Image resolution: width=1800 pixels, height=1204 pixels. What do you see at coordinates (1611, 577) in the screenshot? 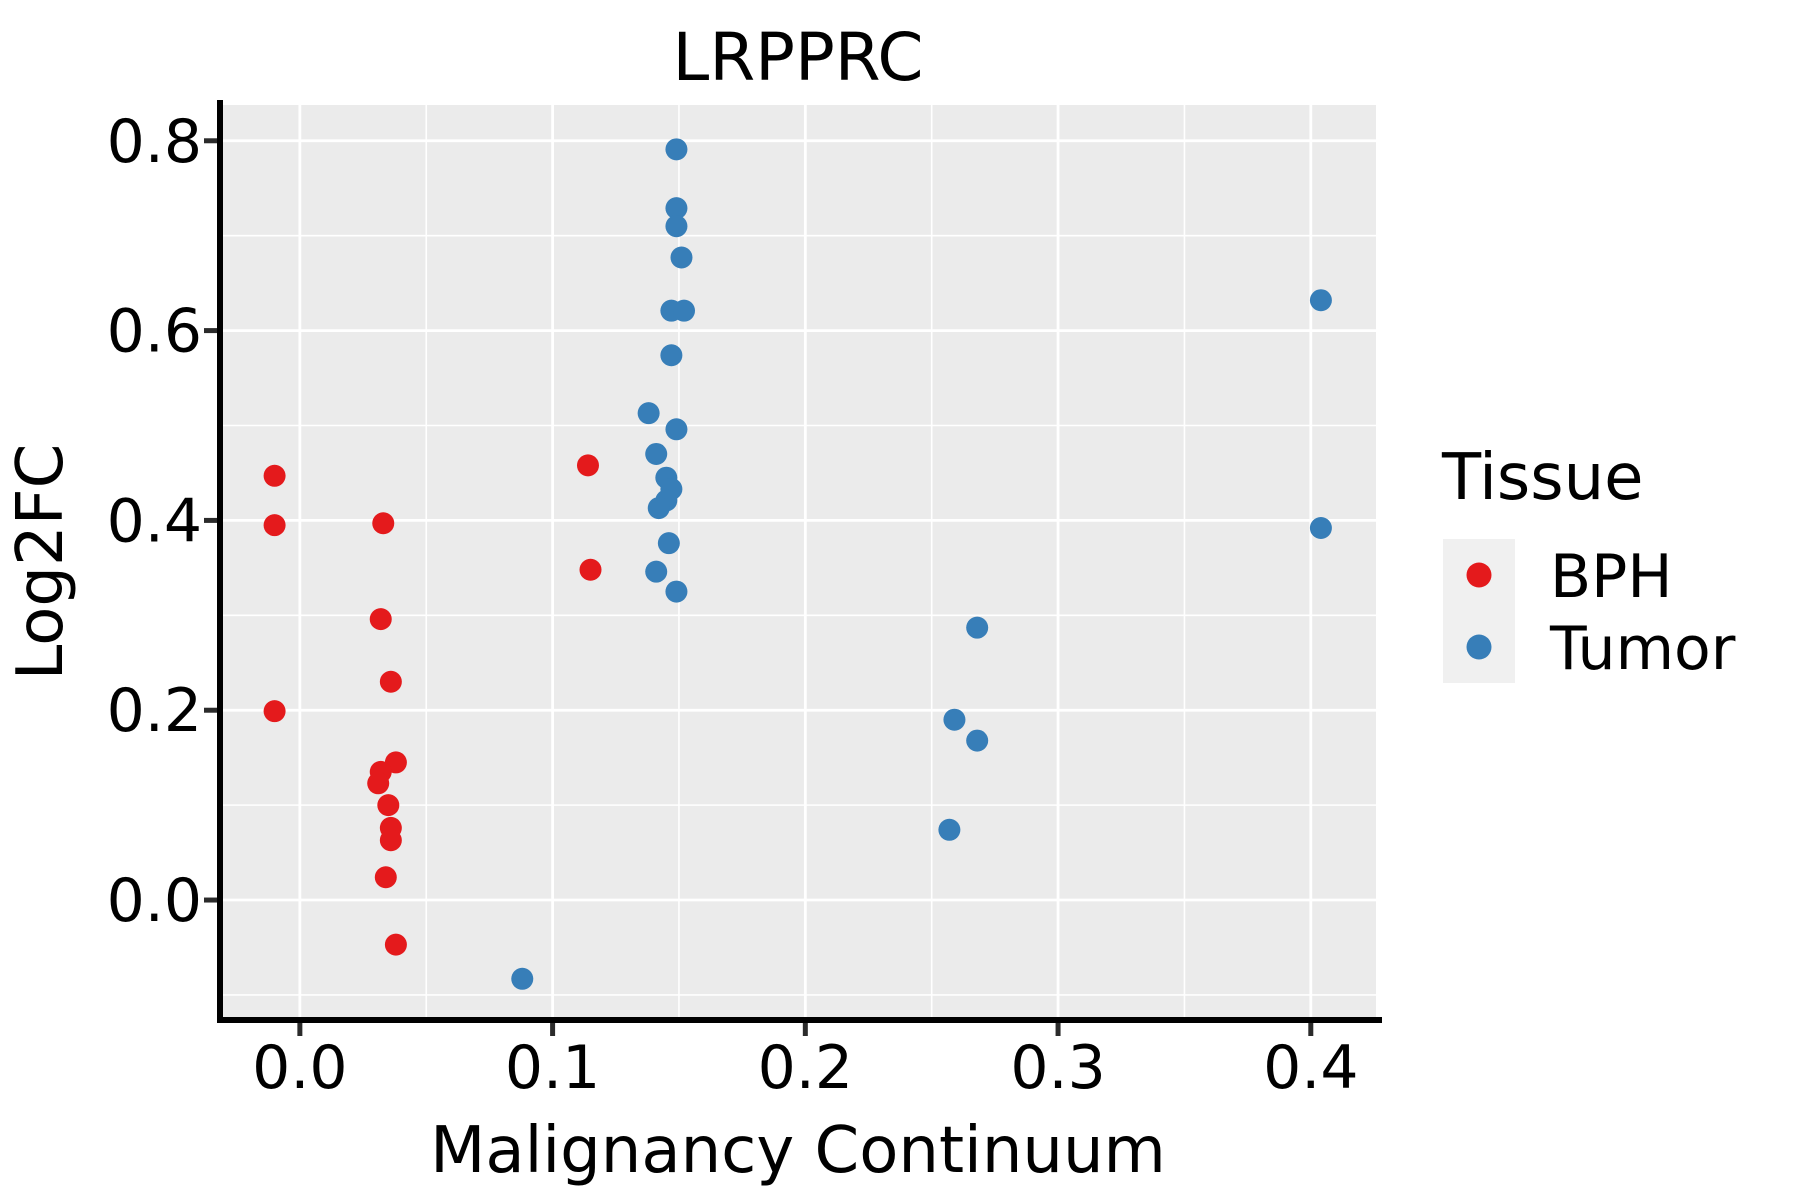
I see `legend-label-bph: BPH` at bounding box center [1611, 577].